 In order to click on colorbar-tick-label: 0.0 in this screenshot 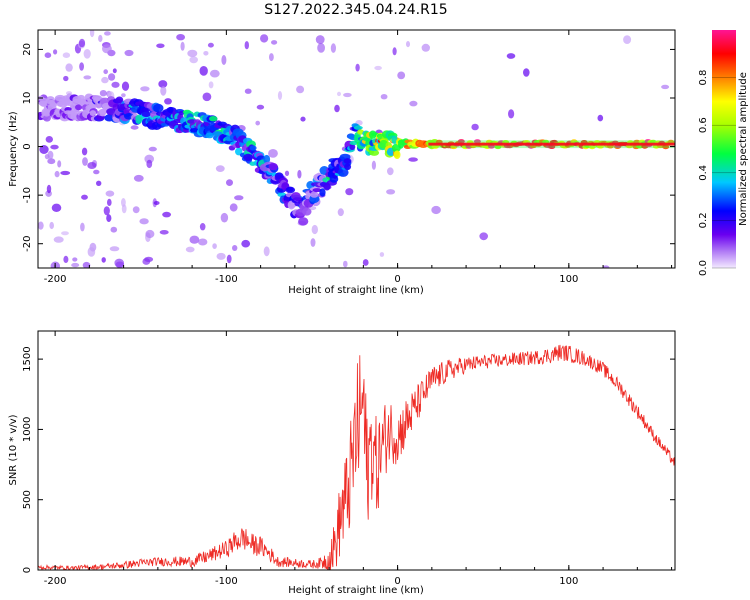, I will do `click(703, 268)`.